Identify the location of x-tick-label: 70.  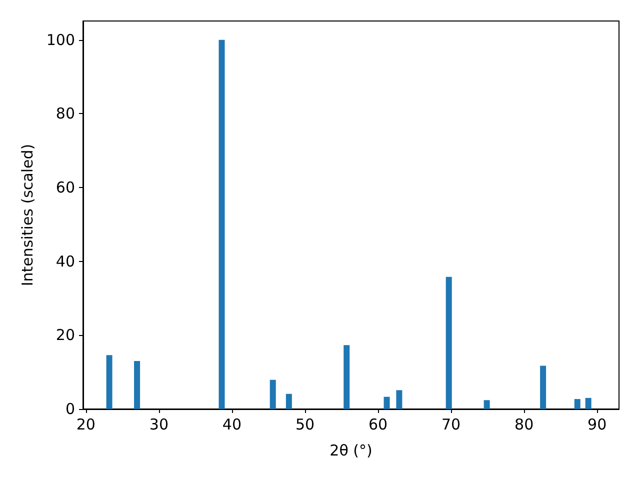
(451, 425).